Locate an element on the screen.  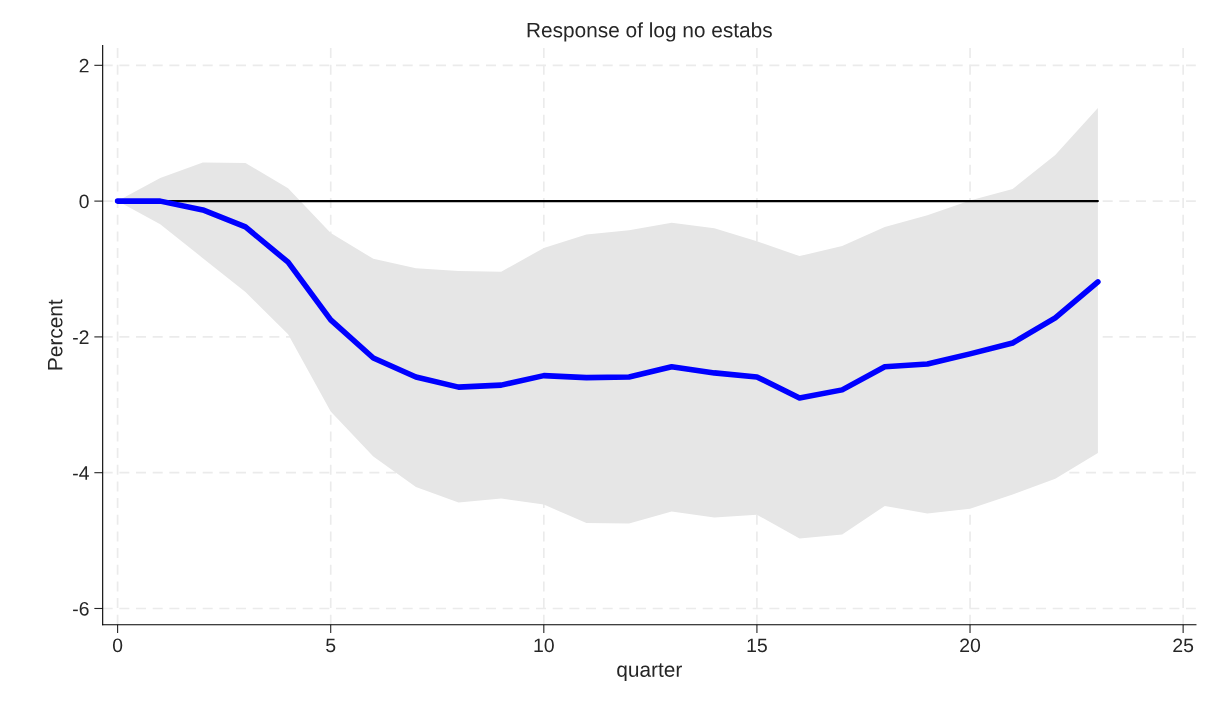
x-tick-label: 25 is located at coordinates (1183, 645).